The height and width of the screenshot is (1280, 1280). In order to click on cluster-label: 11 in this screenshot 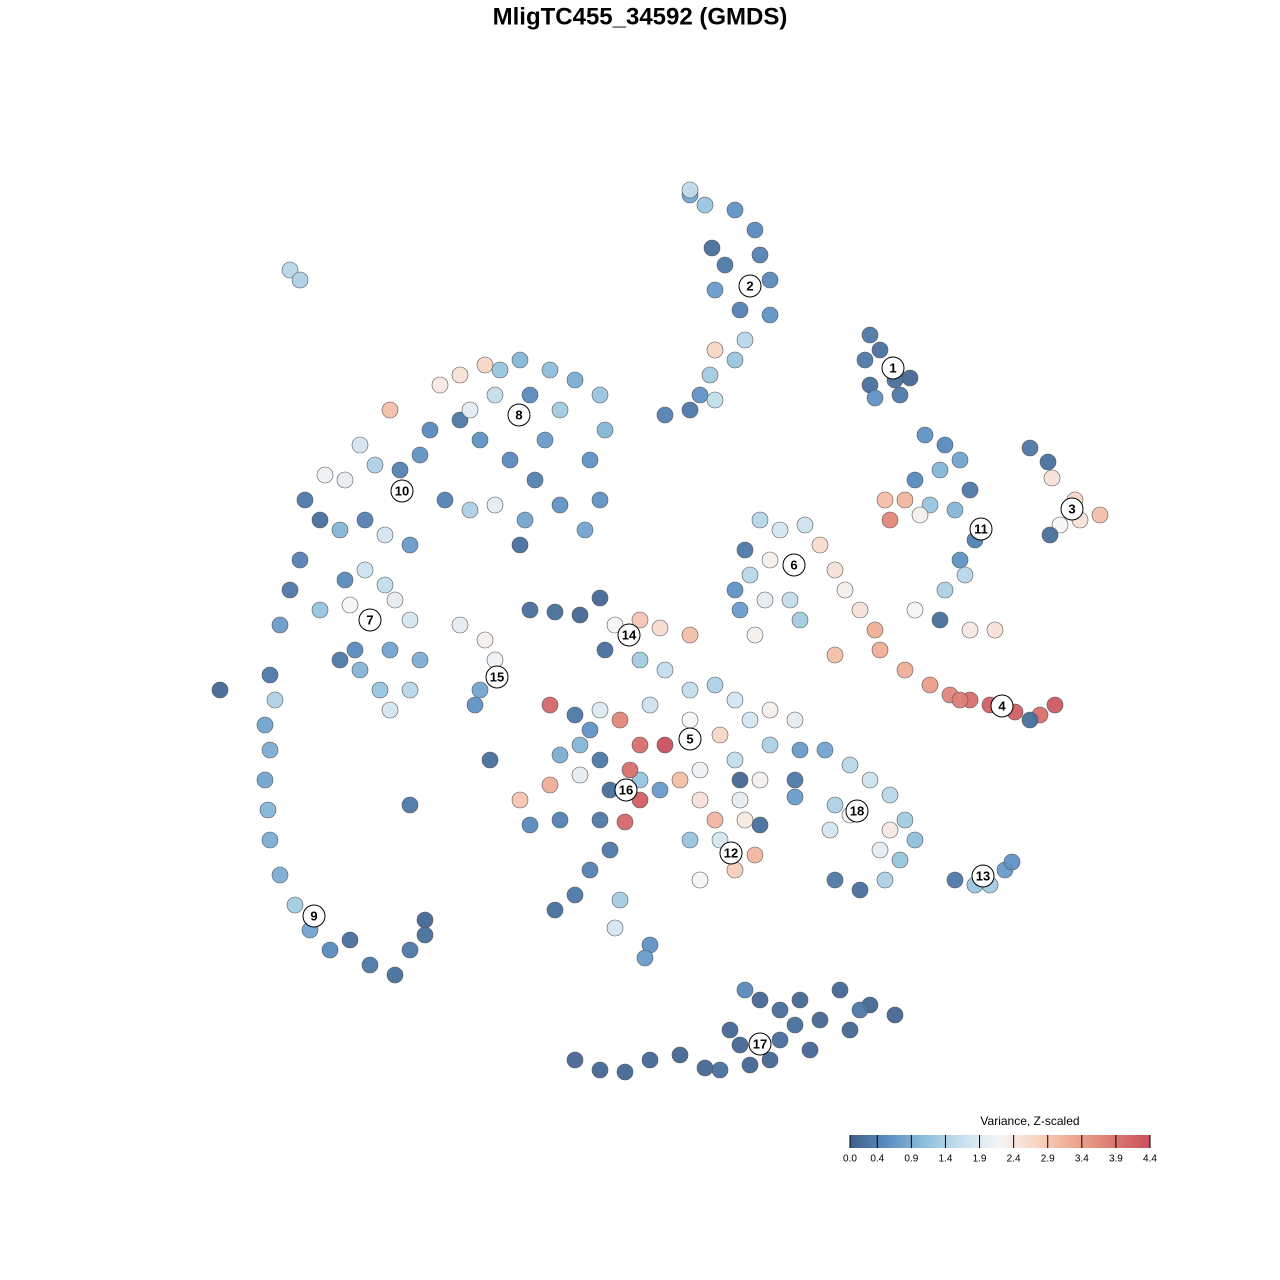, I will do `click(981, 528)`.